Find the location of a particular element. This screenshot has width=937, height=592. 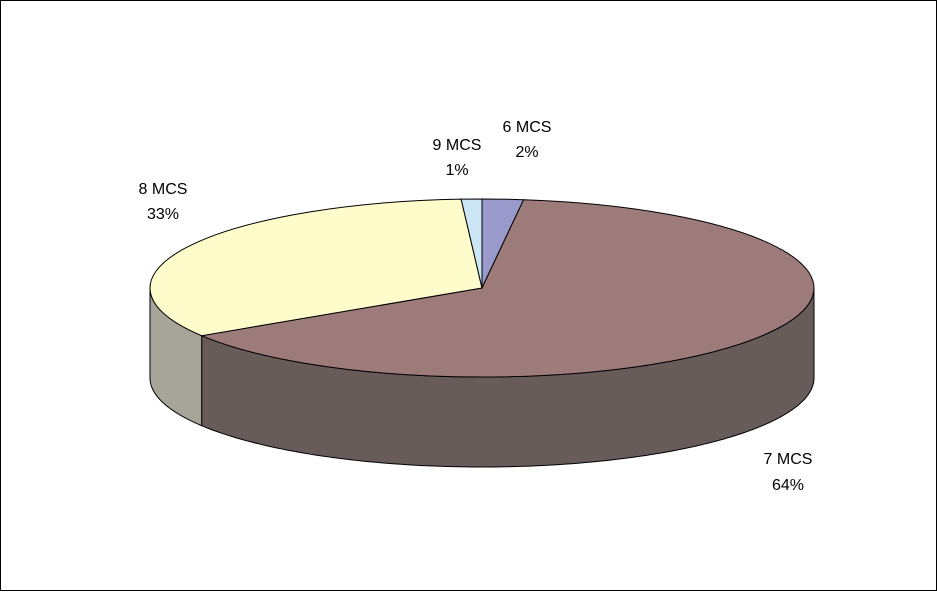

label-9-mcs-pct: 1% is located at coordinates (456, 170).